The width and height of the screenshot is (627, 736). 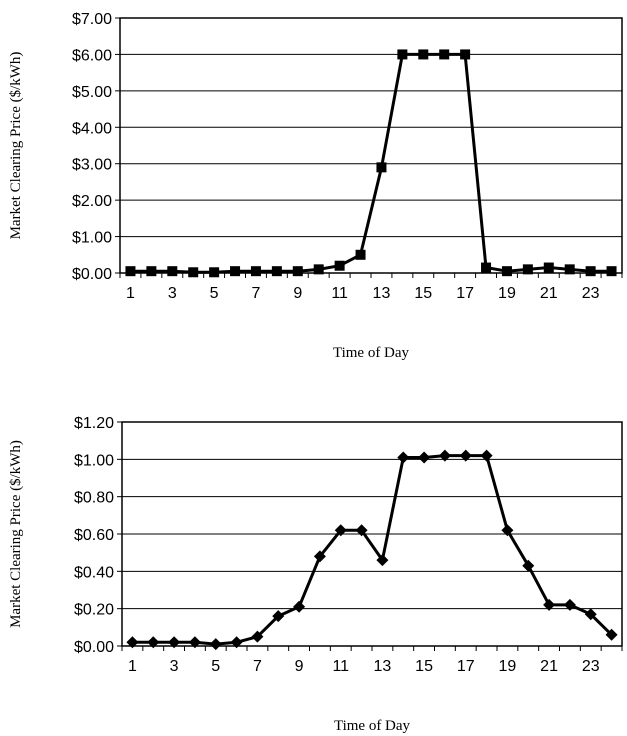 I want to click on y-tick-label: $2.00, so click(x=92, y=201).